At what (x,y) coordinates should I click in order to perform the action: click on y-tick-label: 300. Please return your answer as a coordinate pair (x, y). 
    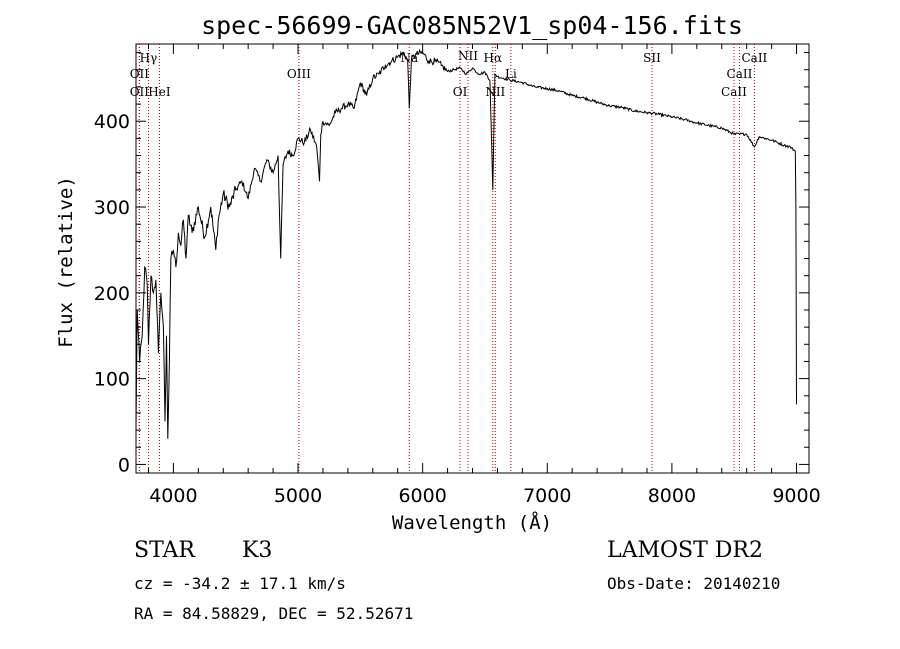
    Looking at the image, I should click on (112, 208).